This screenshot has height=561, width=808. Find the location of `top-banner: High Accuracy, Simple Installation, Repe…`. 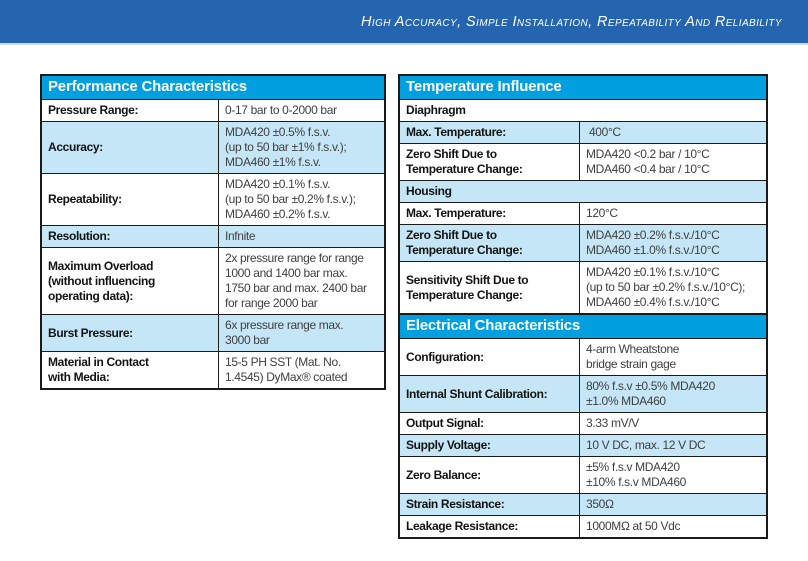

top-banner: High Accuracy, Simple Installation, Repe… is located at coordinates (404, 22).